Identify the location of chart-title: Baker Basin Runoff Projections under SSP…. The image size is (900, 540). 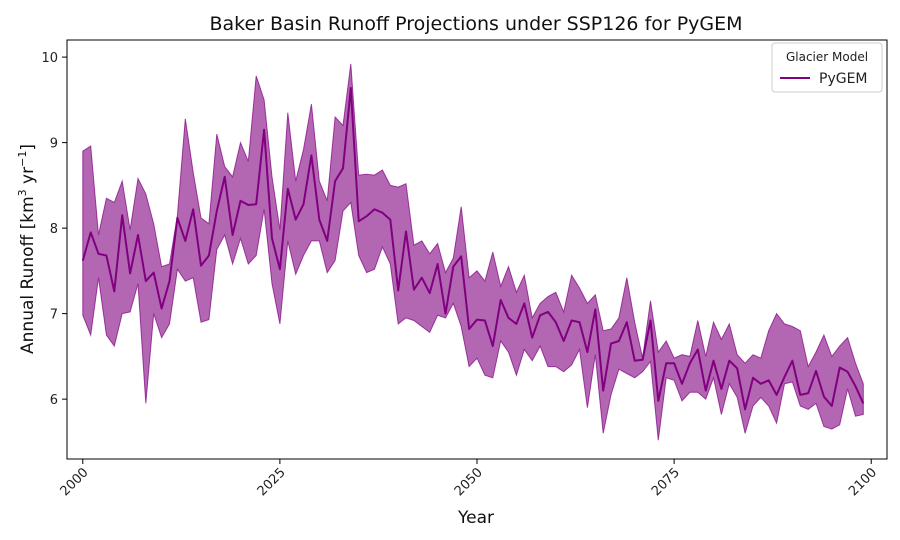
(475, 24).